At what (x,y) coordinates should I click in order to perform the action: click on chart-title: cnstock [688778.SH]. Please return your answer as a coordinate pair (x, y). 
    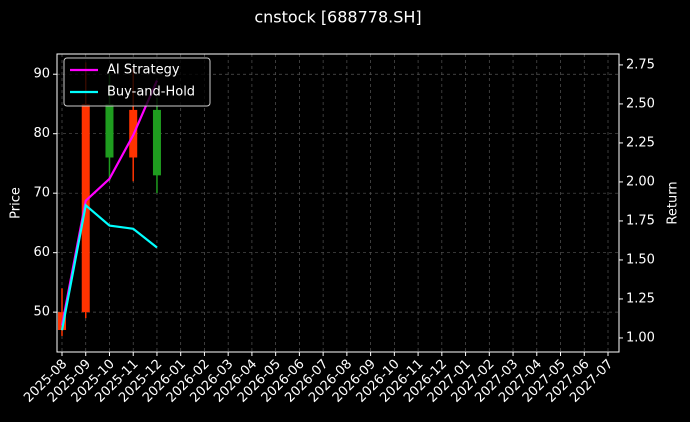
    Looking at the image, I should click on (337, 17).